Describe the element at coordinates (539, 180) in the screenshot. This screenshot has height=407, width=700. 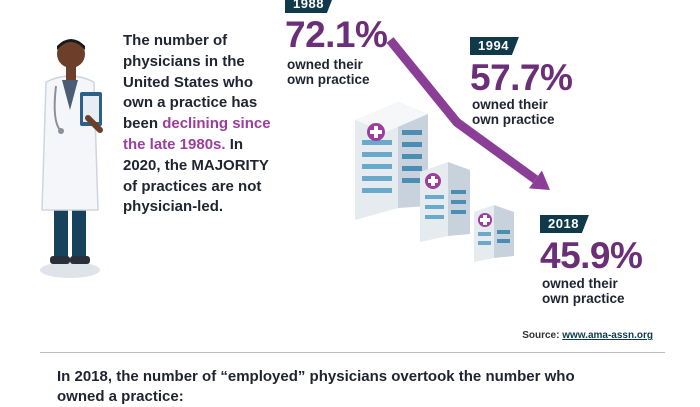
I see `trend-arrow-head` at that location.